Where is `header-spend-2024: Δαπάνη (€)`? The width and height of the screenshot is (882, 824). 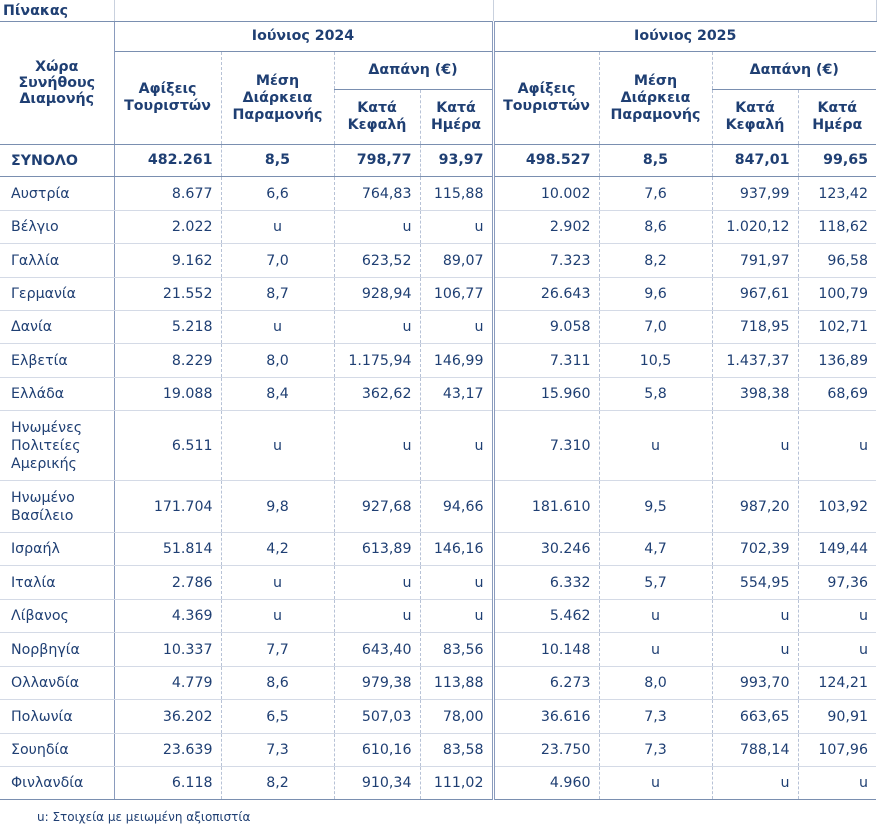 header-spend-2024: Δαπάνη (€) is located at coordinates (414, 70).